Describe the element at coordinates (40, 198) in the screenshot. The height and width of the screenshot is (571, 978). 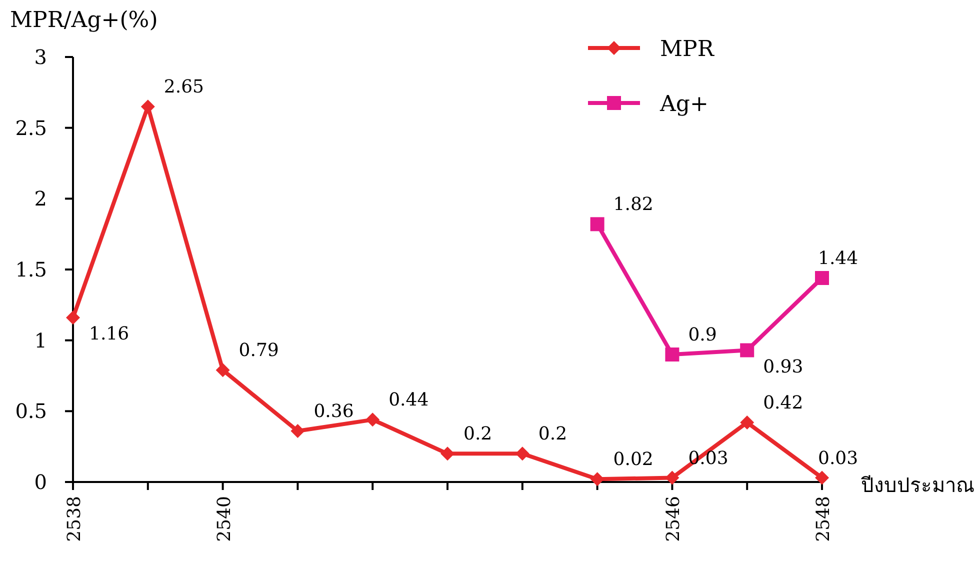
I see `y-tick-label: 2` at that location.